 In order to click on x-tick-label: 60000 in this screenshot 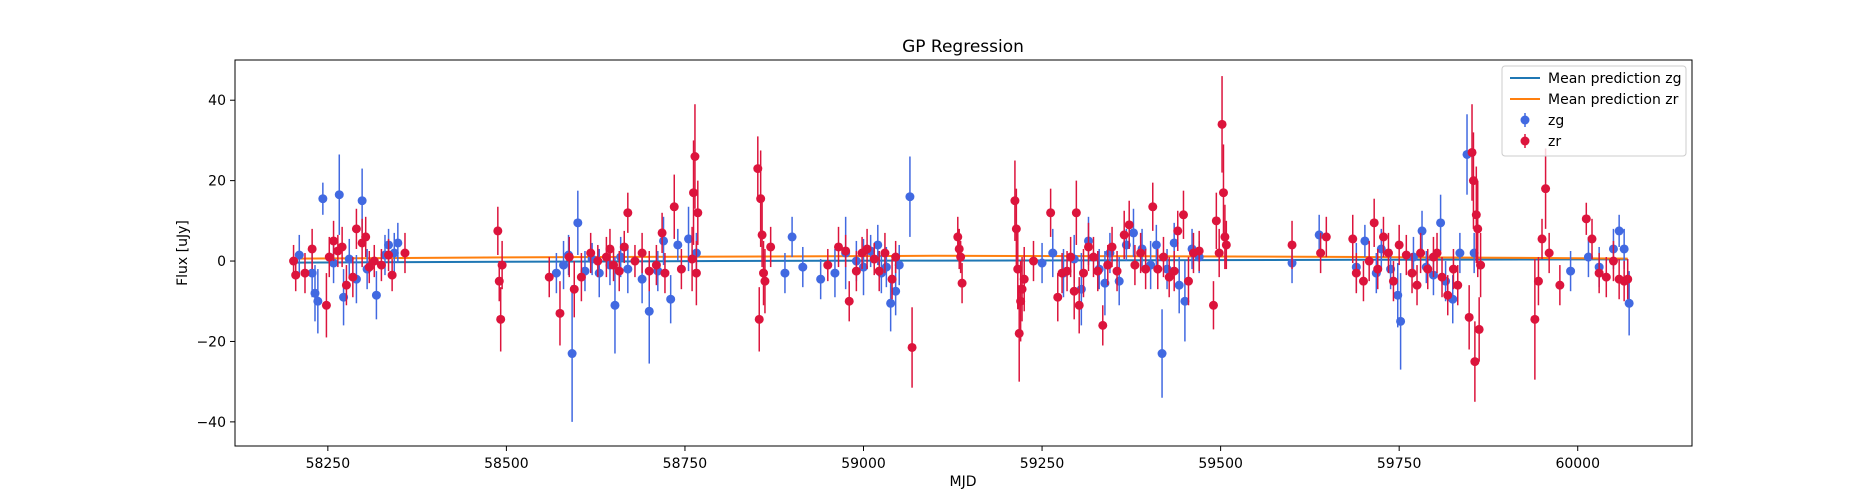, I will do `click(1577, 464)`.